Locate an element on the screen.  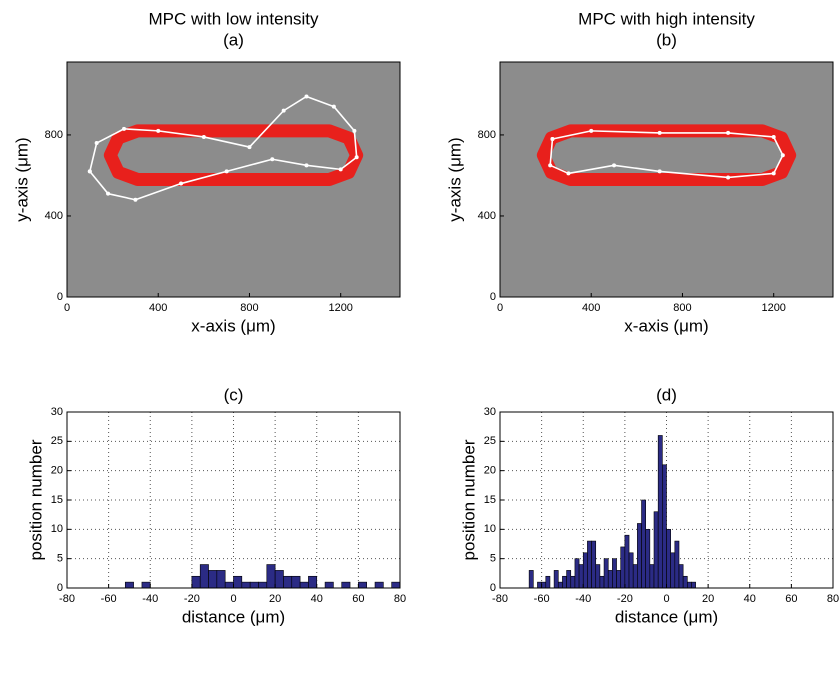
x-tick-label: 80 is located at coordinates (833, 599).